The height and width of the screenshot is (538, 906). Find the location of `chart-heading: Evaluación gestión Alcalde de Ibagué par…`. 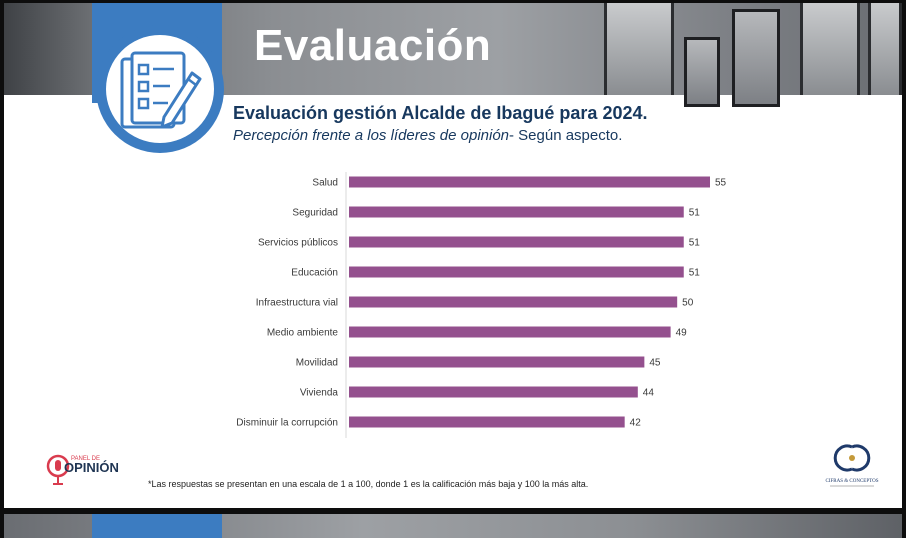

chart-heading: Evaluación gestión Alcalde de Ibagué par… is located at coordinates (440, 113).